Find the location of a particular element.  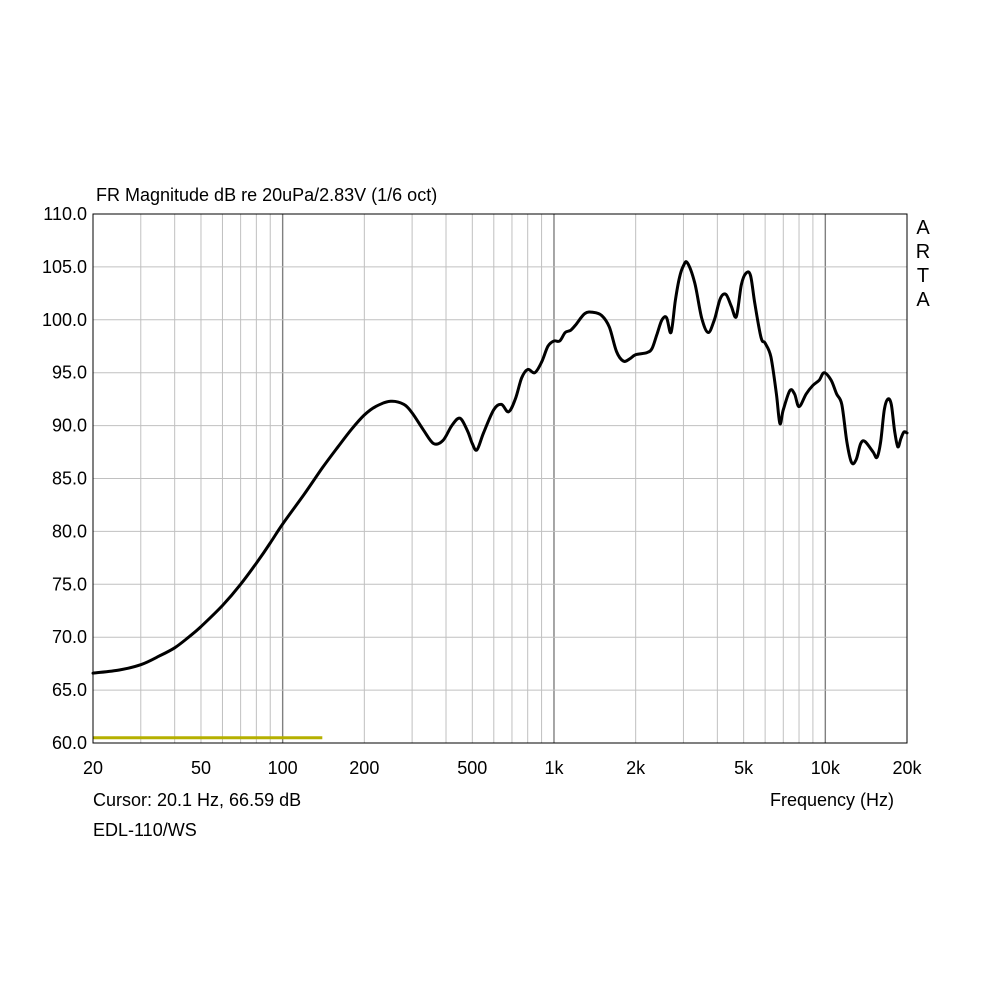

y-tick-label: 80.0 is located at coordinates (69, 531).